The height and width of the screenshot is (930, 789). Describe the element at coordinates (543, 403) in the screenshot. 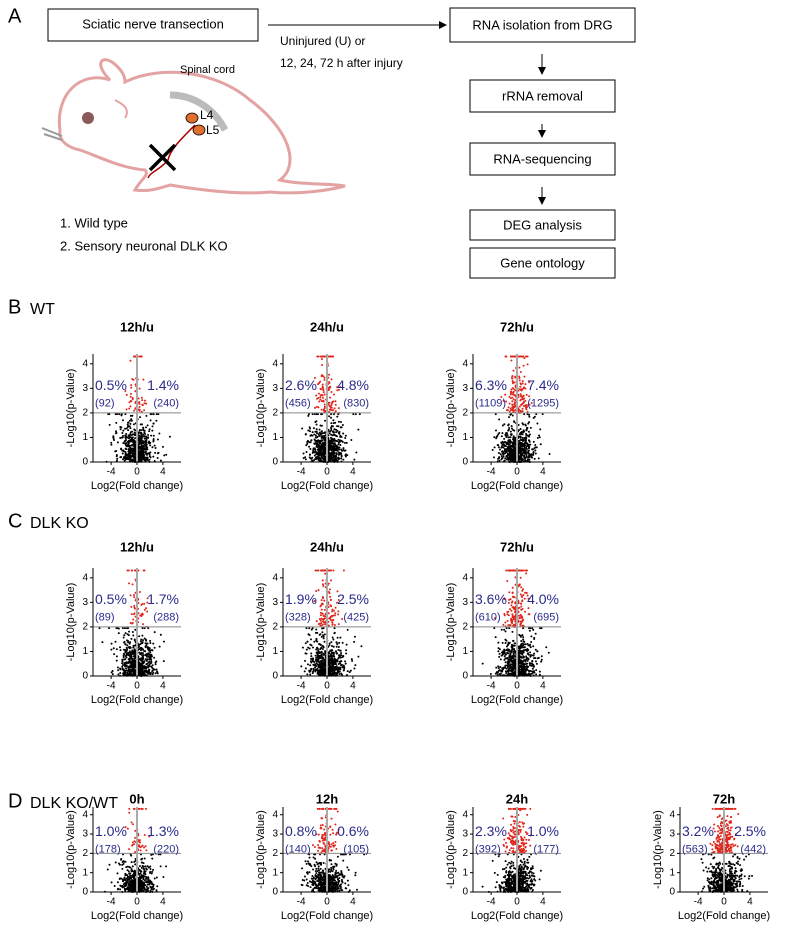

I see `count-label: (1295)` at that location.